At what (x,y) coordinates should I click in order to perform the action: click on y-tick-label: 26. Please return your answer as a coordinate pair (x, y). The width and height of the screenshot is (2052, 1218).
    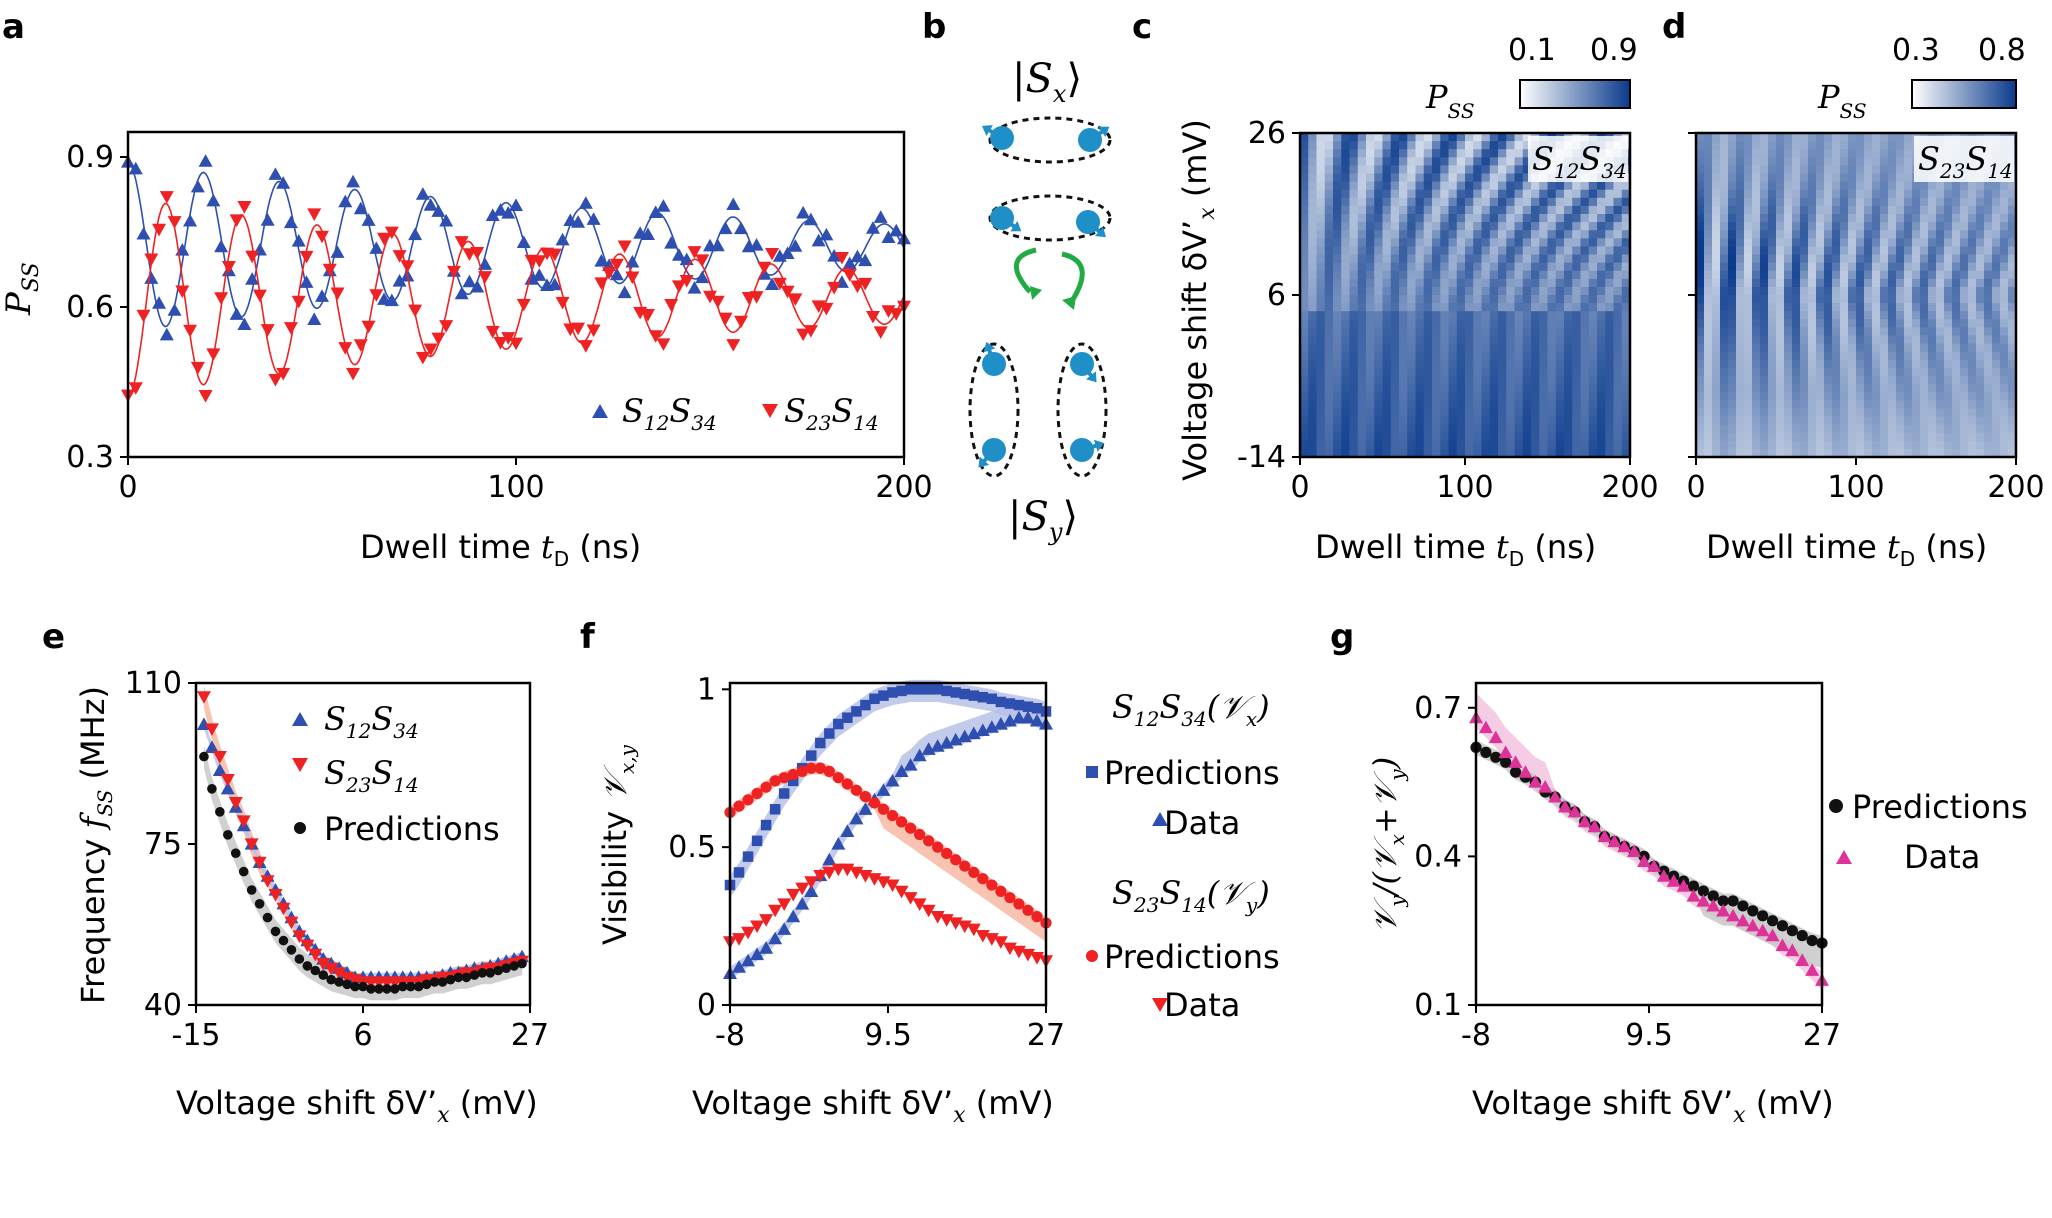
    Looking at the image, I should click on (1267, 133).